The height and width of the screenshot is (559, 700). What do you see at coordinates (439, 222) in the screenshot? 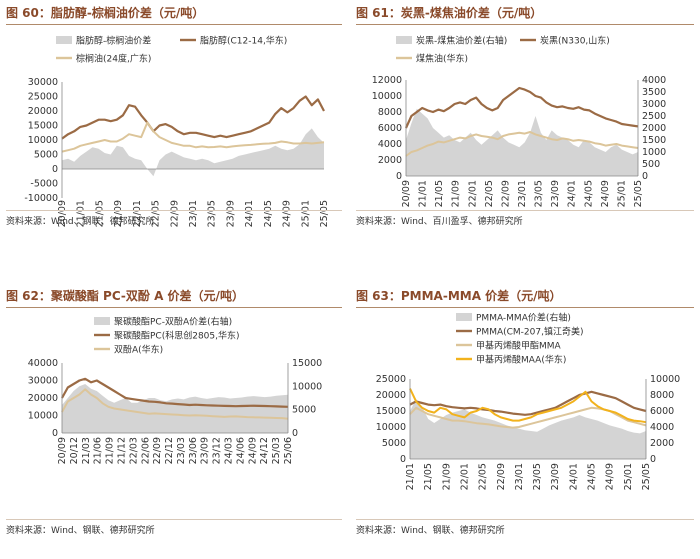
I see `source-note: 资料来源：Wind、百川盈孚、德邦研究所` at bounding box center [439, 222].